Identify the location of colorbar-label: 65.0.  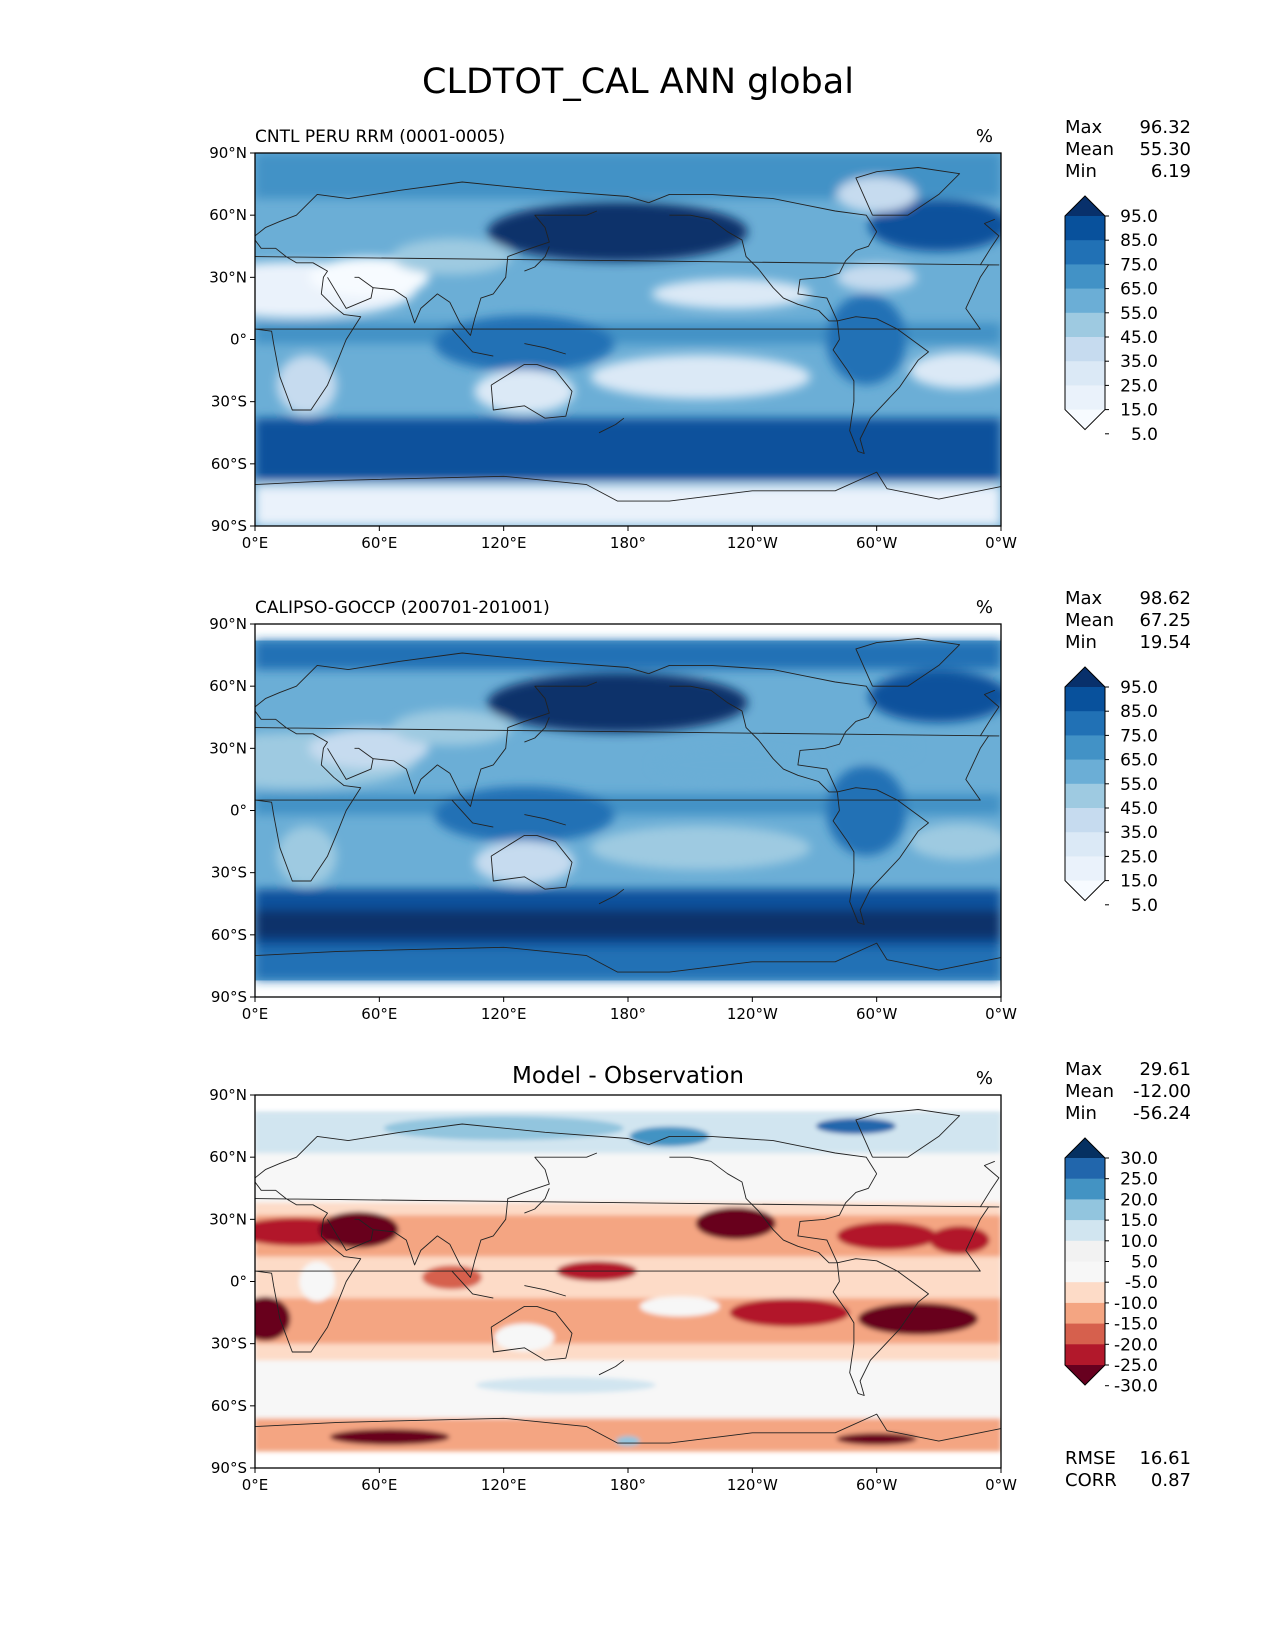
(1139, 761).